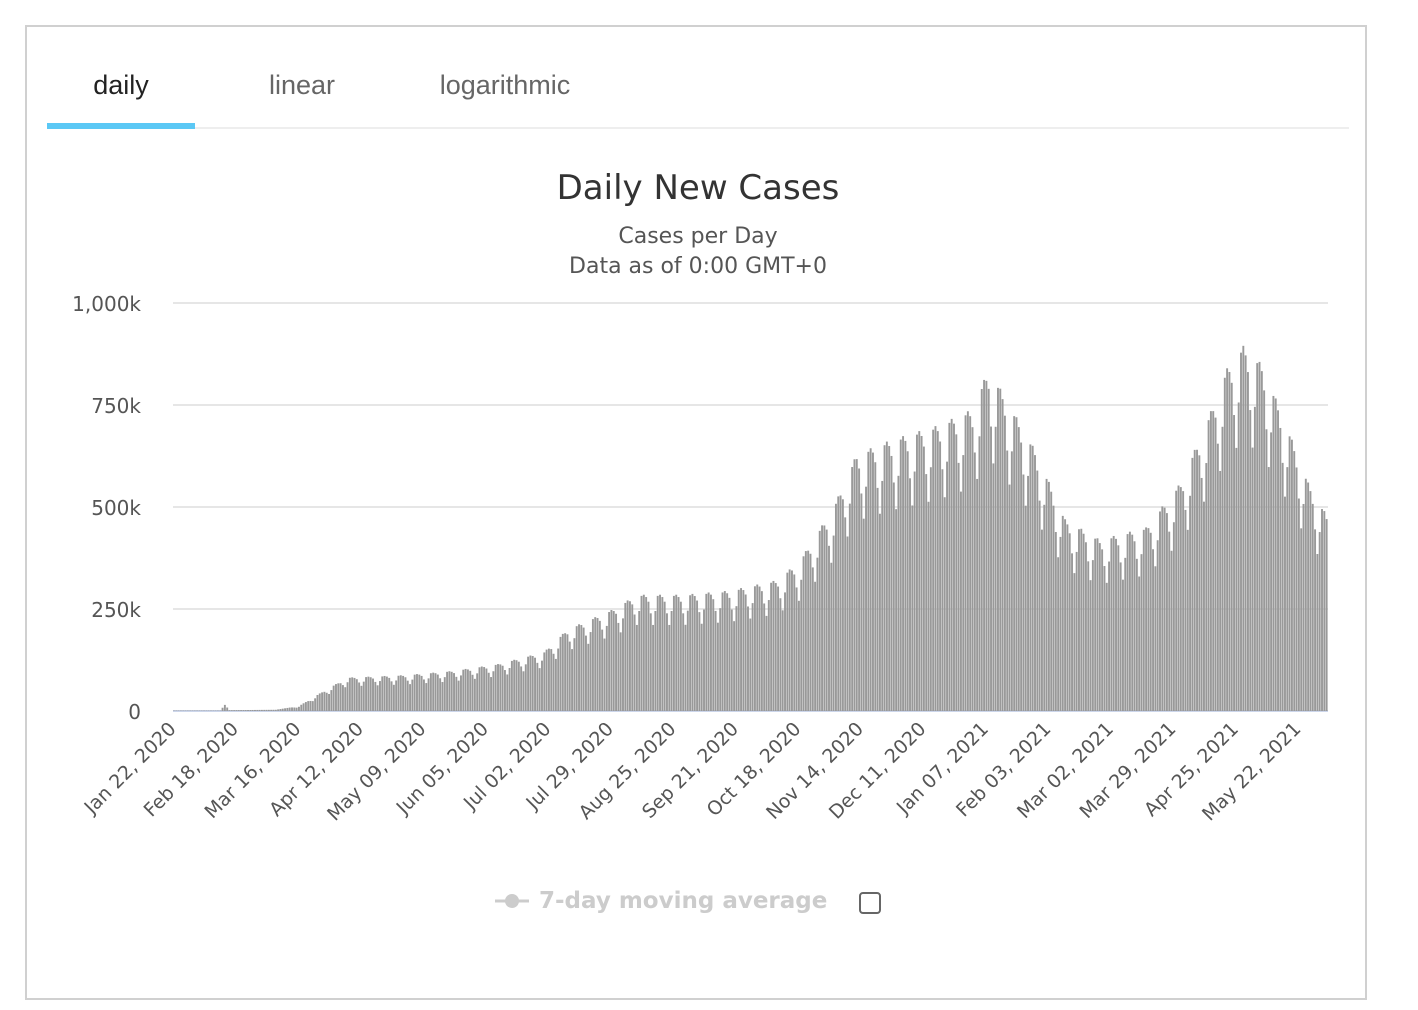 The image size is (1418, 1010). Describe the element at coordinates (661, 901) in the screenshot. I see `legend-moving-average: 7-day moving average` at that location.